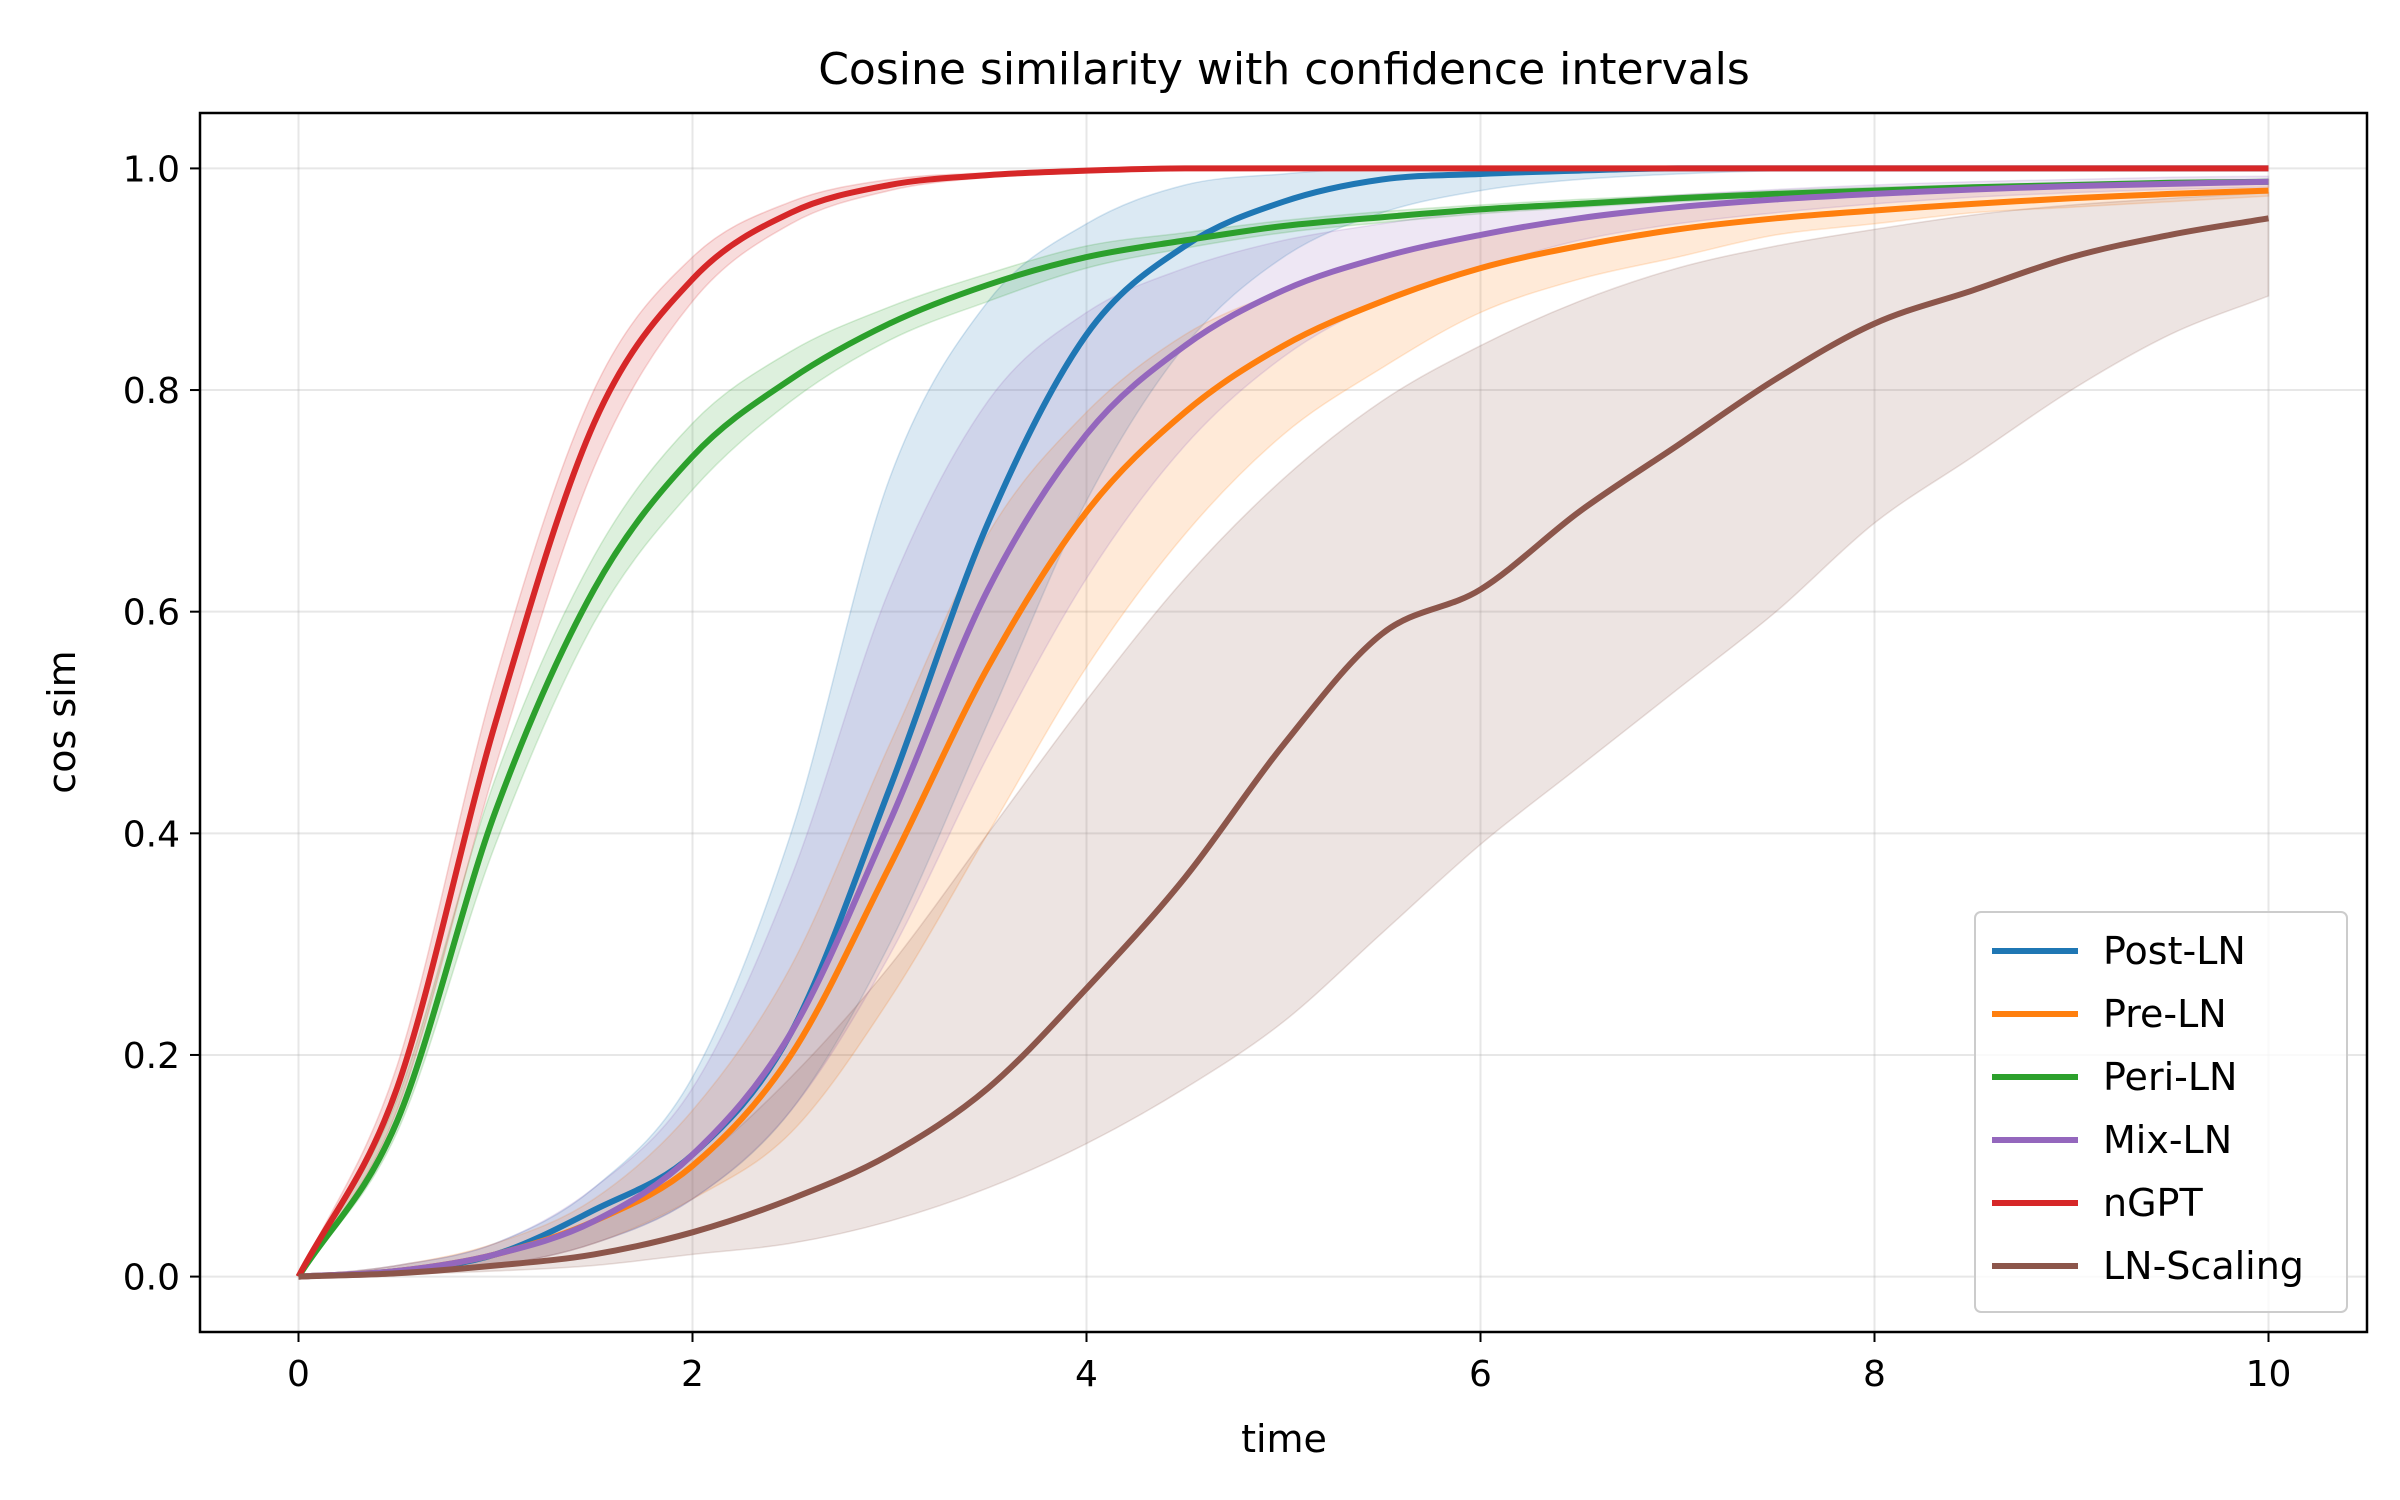 This screenshot has width=2400, height=1500. Describe the element at coordinates (1289, 1363) in the screenshot. I see `x-axis: 0 2 4 6 8 10` at that location.